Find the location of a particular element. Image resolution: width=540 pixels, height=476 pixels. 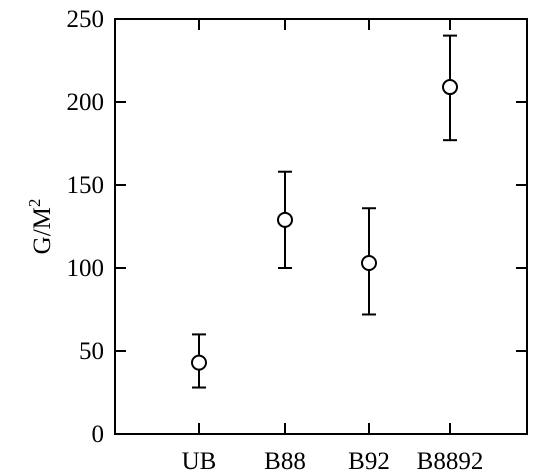

y-tick-label: 100 is located at coordinates (86, 268).